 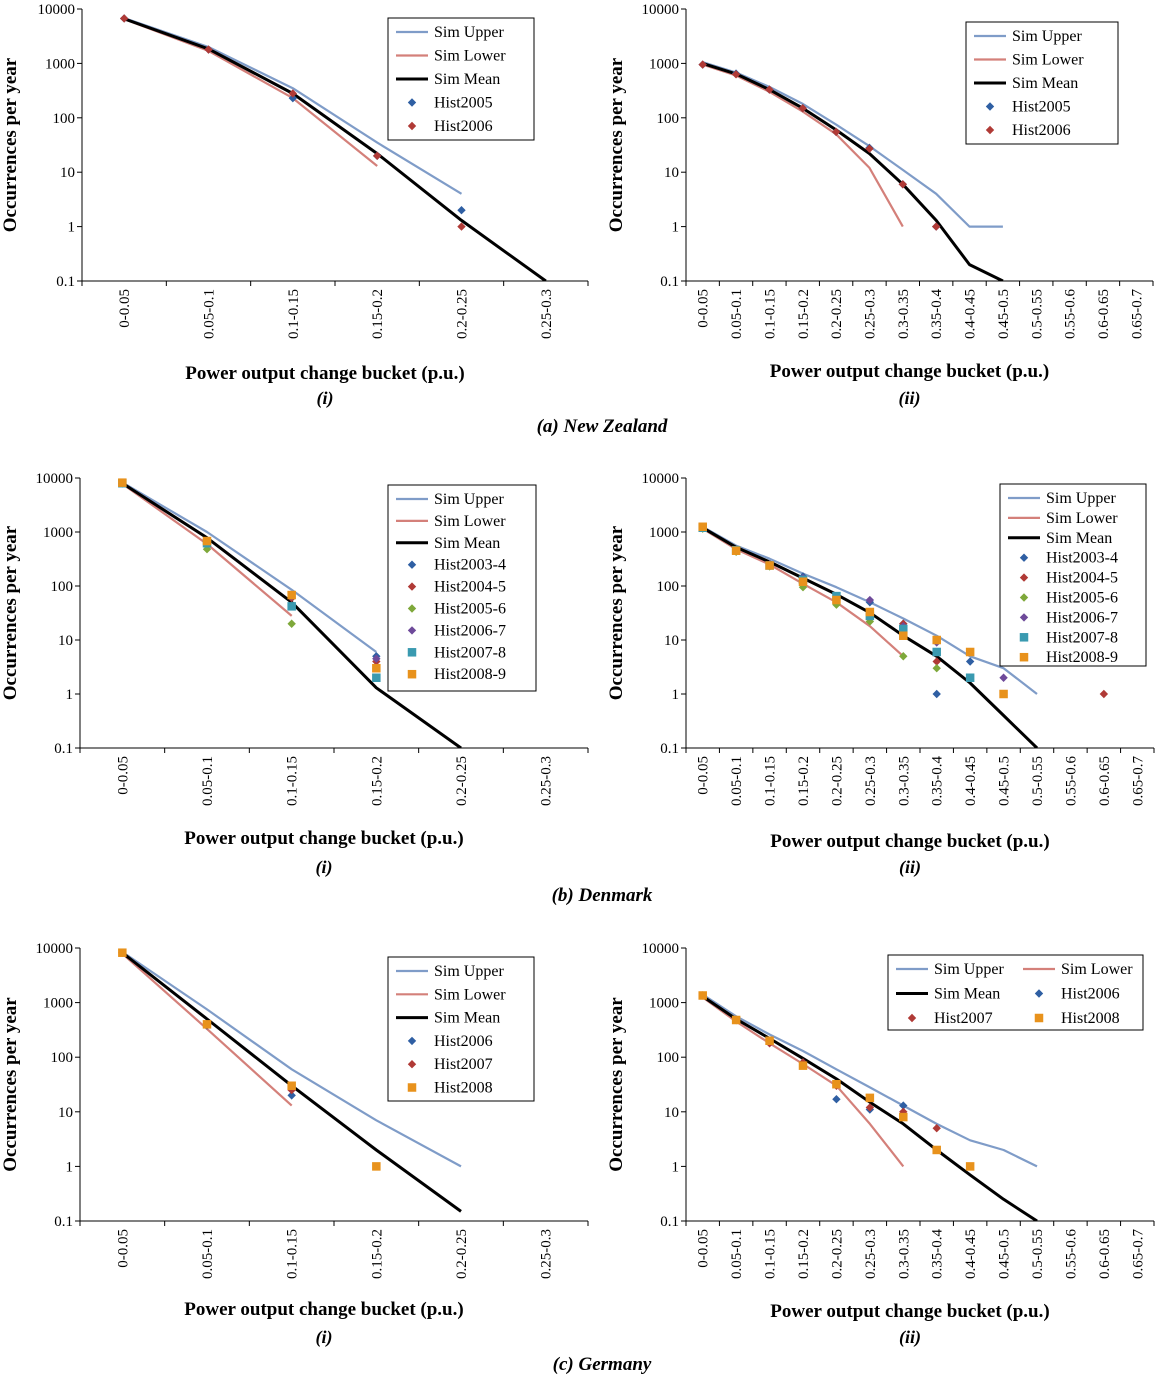 What do you see at coordinates (771, 781) in the screenshot?
I see `x-tick-label: 0.1-0.15` at bounding box center [771, 781].